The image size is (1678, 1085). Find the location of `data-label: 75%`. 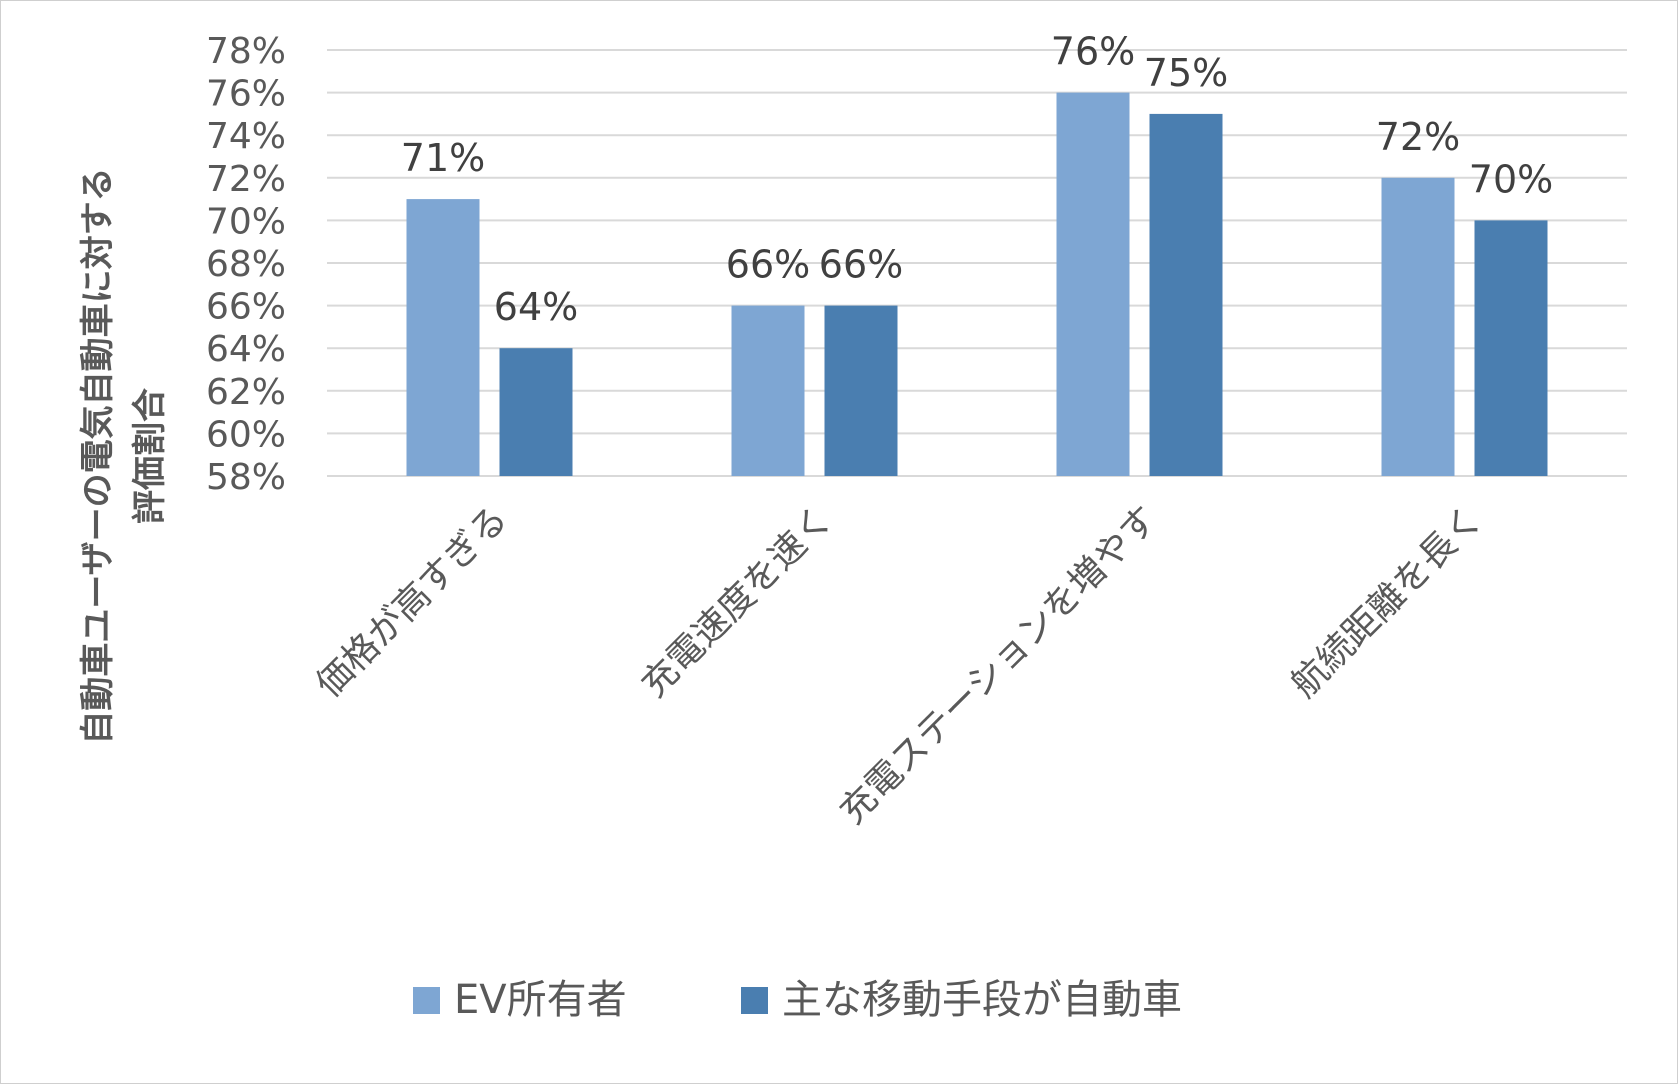

data-label: 75% is located at coordinates (1186, 73).